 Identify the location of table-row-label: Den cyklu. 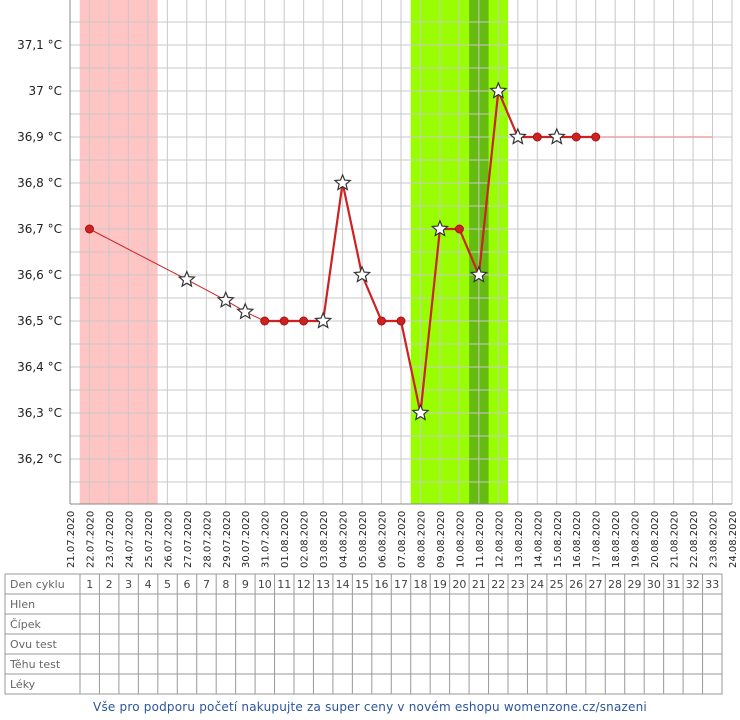
(37, 584).